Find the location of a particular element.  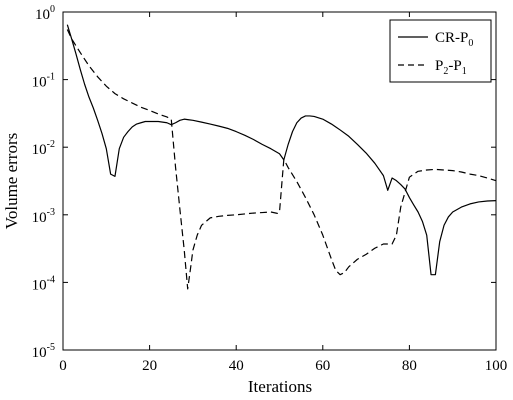

legend: CR-P0 P2-P1 is located at coordinates (440, 51).